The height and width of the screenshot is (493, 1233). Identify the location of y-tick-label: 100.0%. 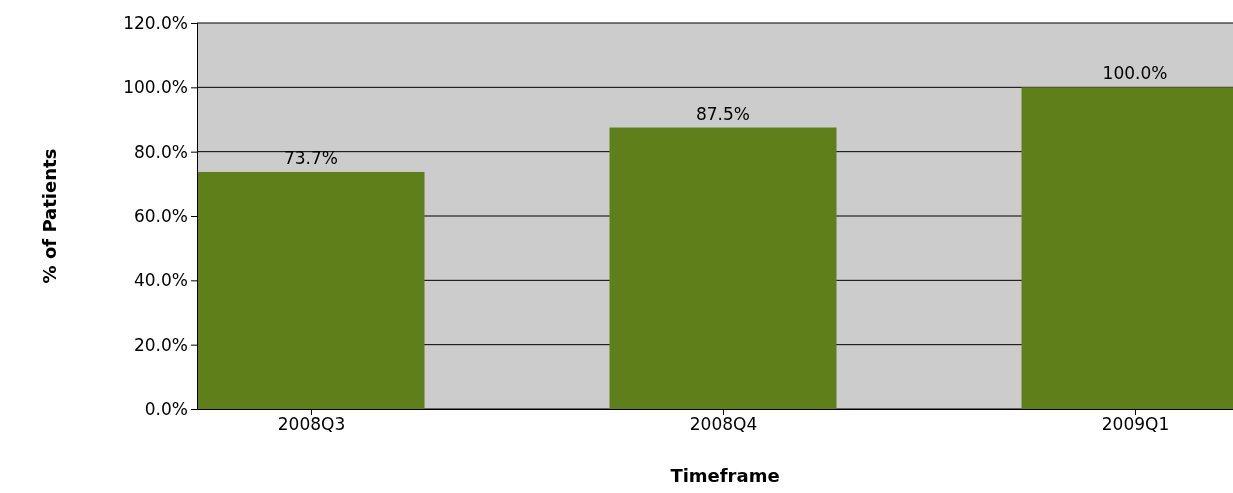
(155, 87).